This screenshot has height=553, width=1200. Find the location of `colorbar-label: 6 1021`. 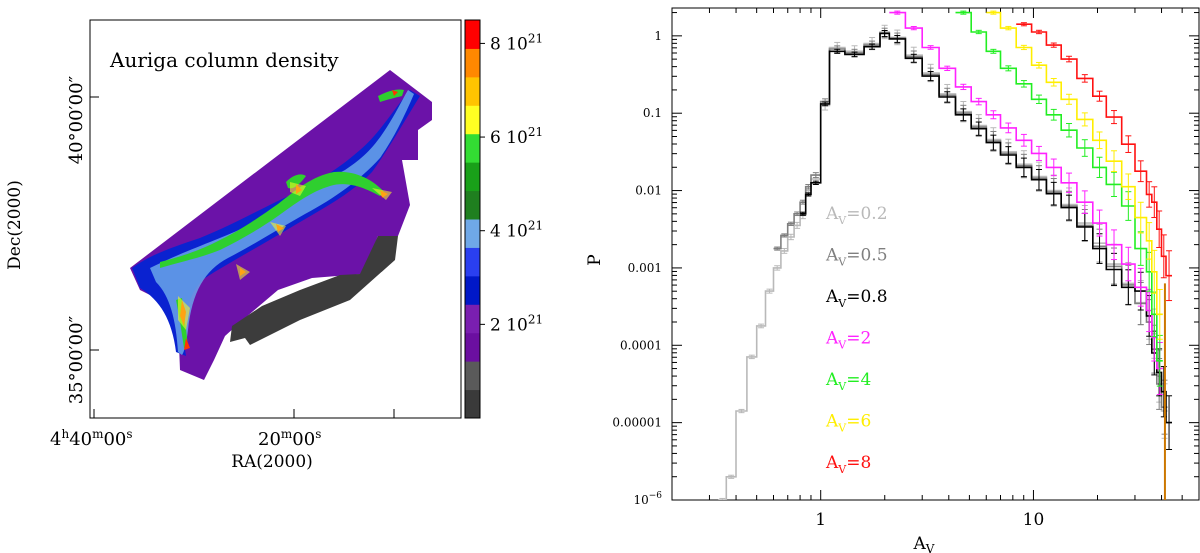

colorbar-label: 6 1021 is located at coordinates (516, 136).